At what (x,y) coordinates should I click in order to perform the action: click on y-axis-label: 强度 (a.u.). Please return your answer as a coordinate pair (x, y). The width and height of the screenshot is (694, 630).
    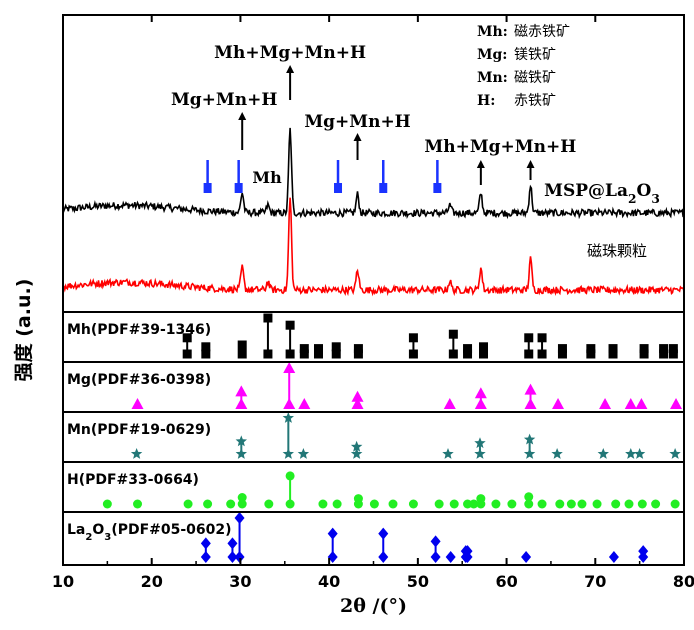
    Looking at the image, I should click on (23, 330).